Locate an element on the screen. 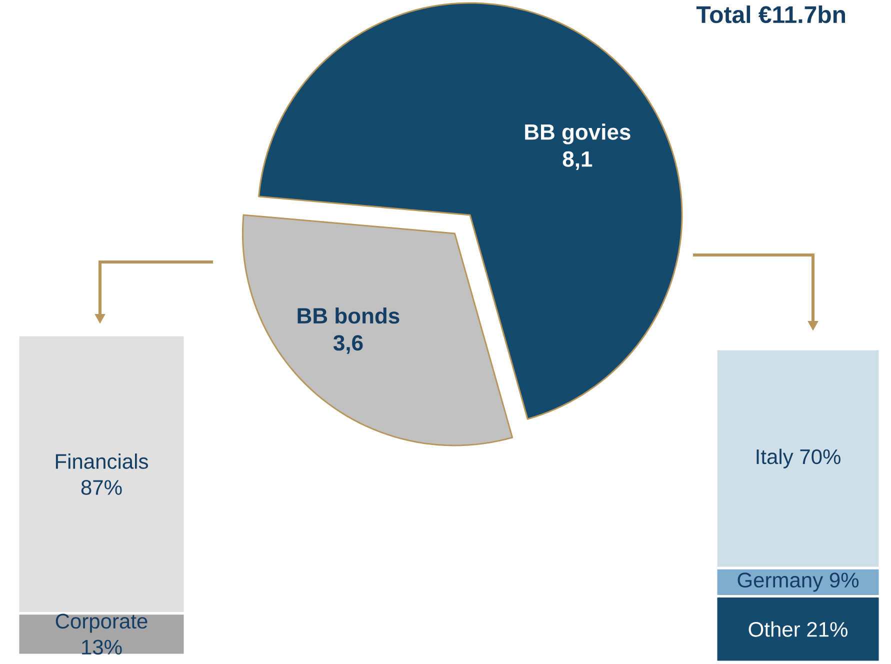 The image size is (891, 664). data-label: 70% is located at coordinates (820, 456).